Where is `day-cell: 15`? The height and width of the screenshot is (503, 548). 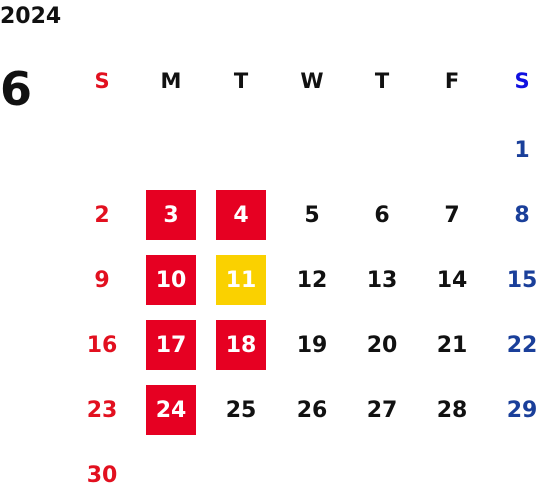 day-cell: 15 is located at coordinates (522, 280).